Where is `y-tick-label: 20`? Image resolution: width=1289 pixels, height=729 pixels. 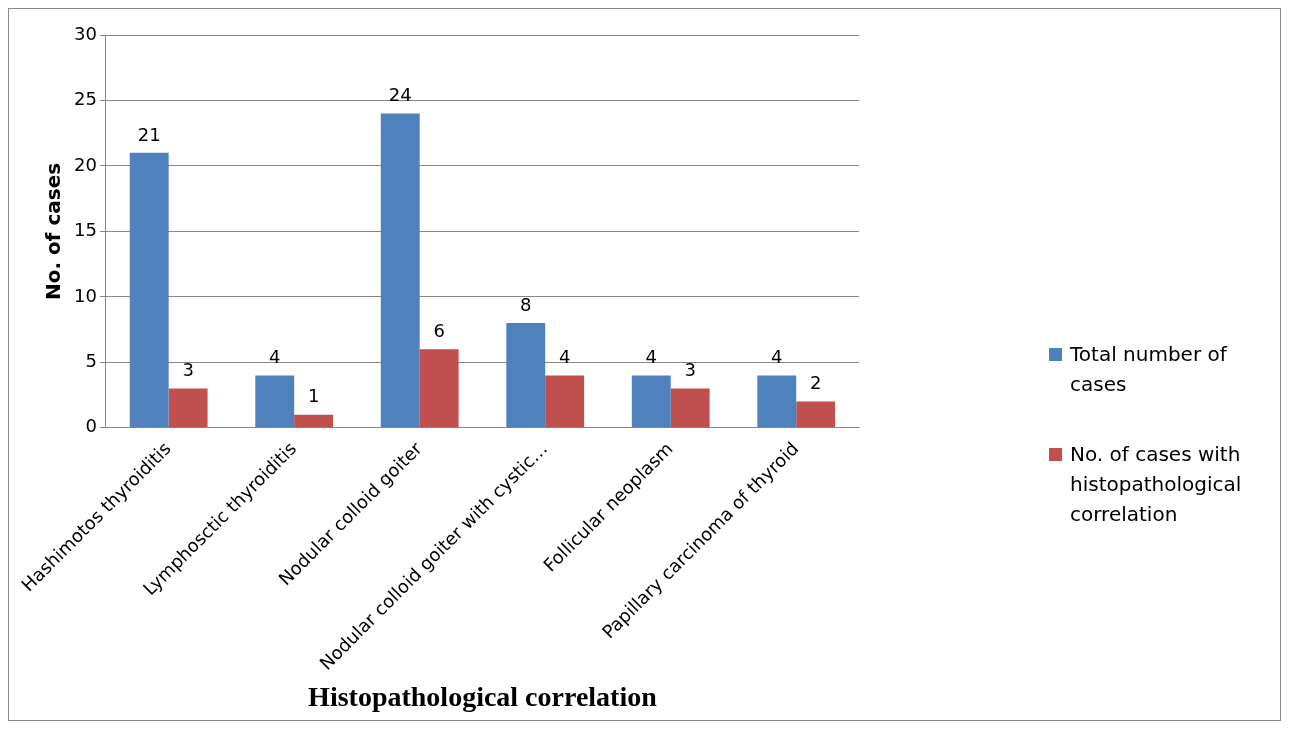 y-tick-label: 20 is located at coordinates (85, 164).